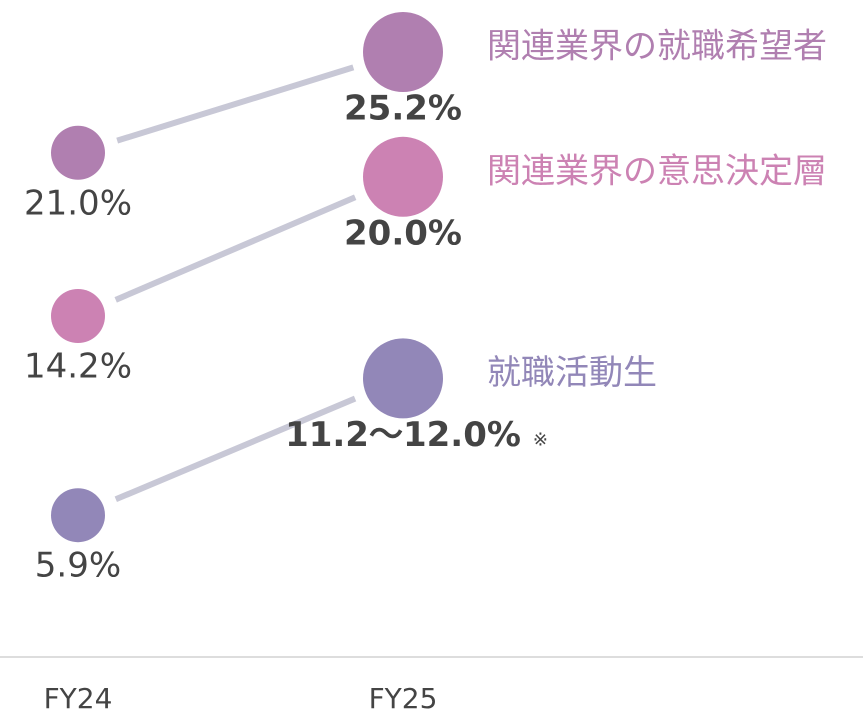 This screenshot has height=715, width=863. What do you see at coordinates (540, 439) in the screenshot?
I see `note: ※` at bounding box center [540, 439].